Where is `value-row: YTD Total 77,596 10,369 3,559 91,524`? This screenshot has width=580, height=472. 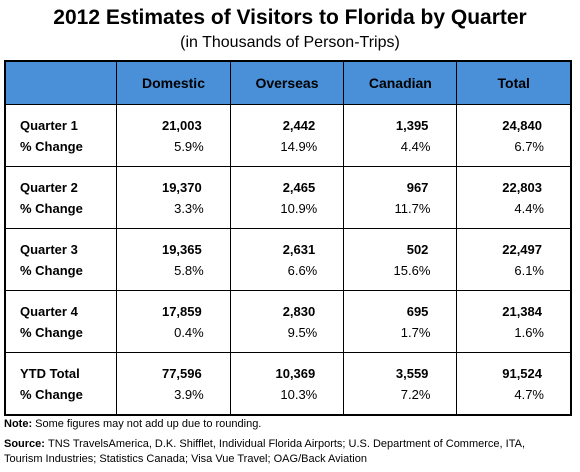
value-row: YTD Total 77,596 10,369 3,559 91,524 is located at coordinates (288, 368).